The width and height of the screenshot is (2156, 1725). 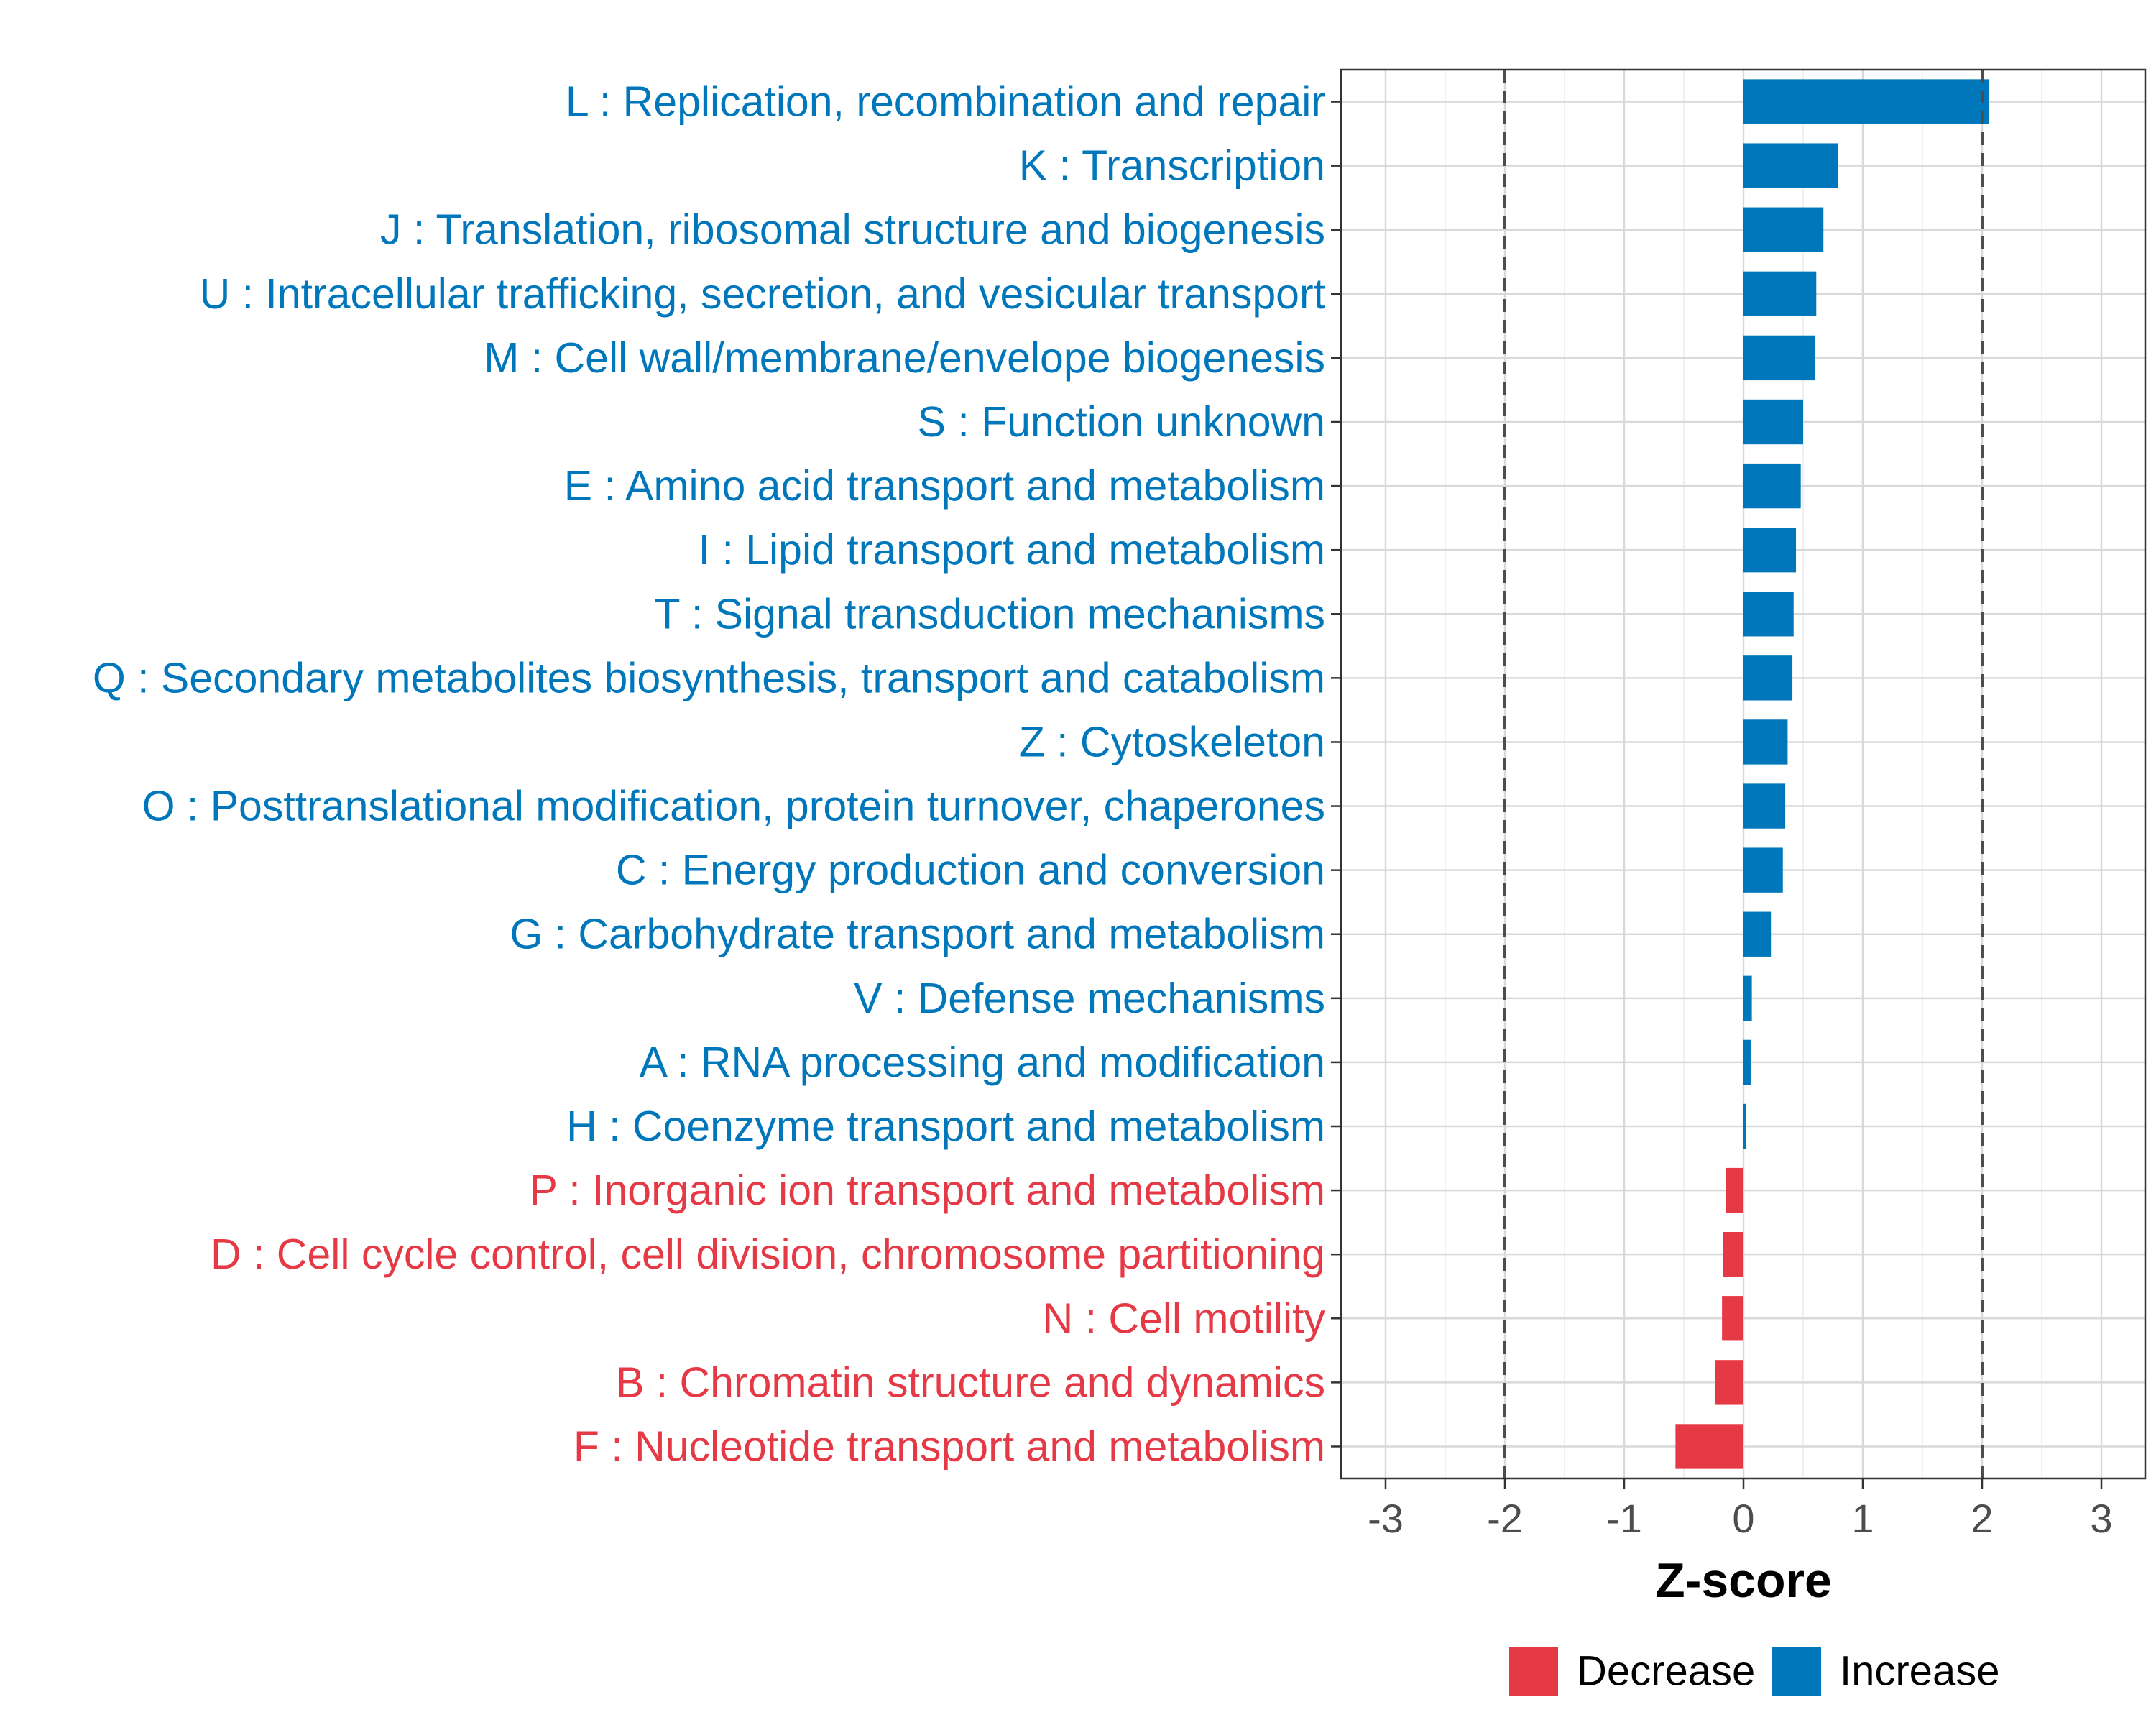 What do you see at coordinates (1089, 998) in the screenshot?
I see `category-label: V : Defense mechanisms` at bounding box center [1089, 998].